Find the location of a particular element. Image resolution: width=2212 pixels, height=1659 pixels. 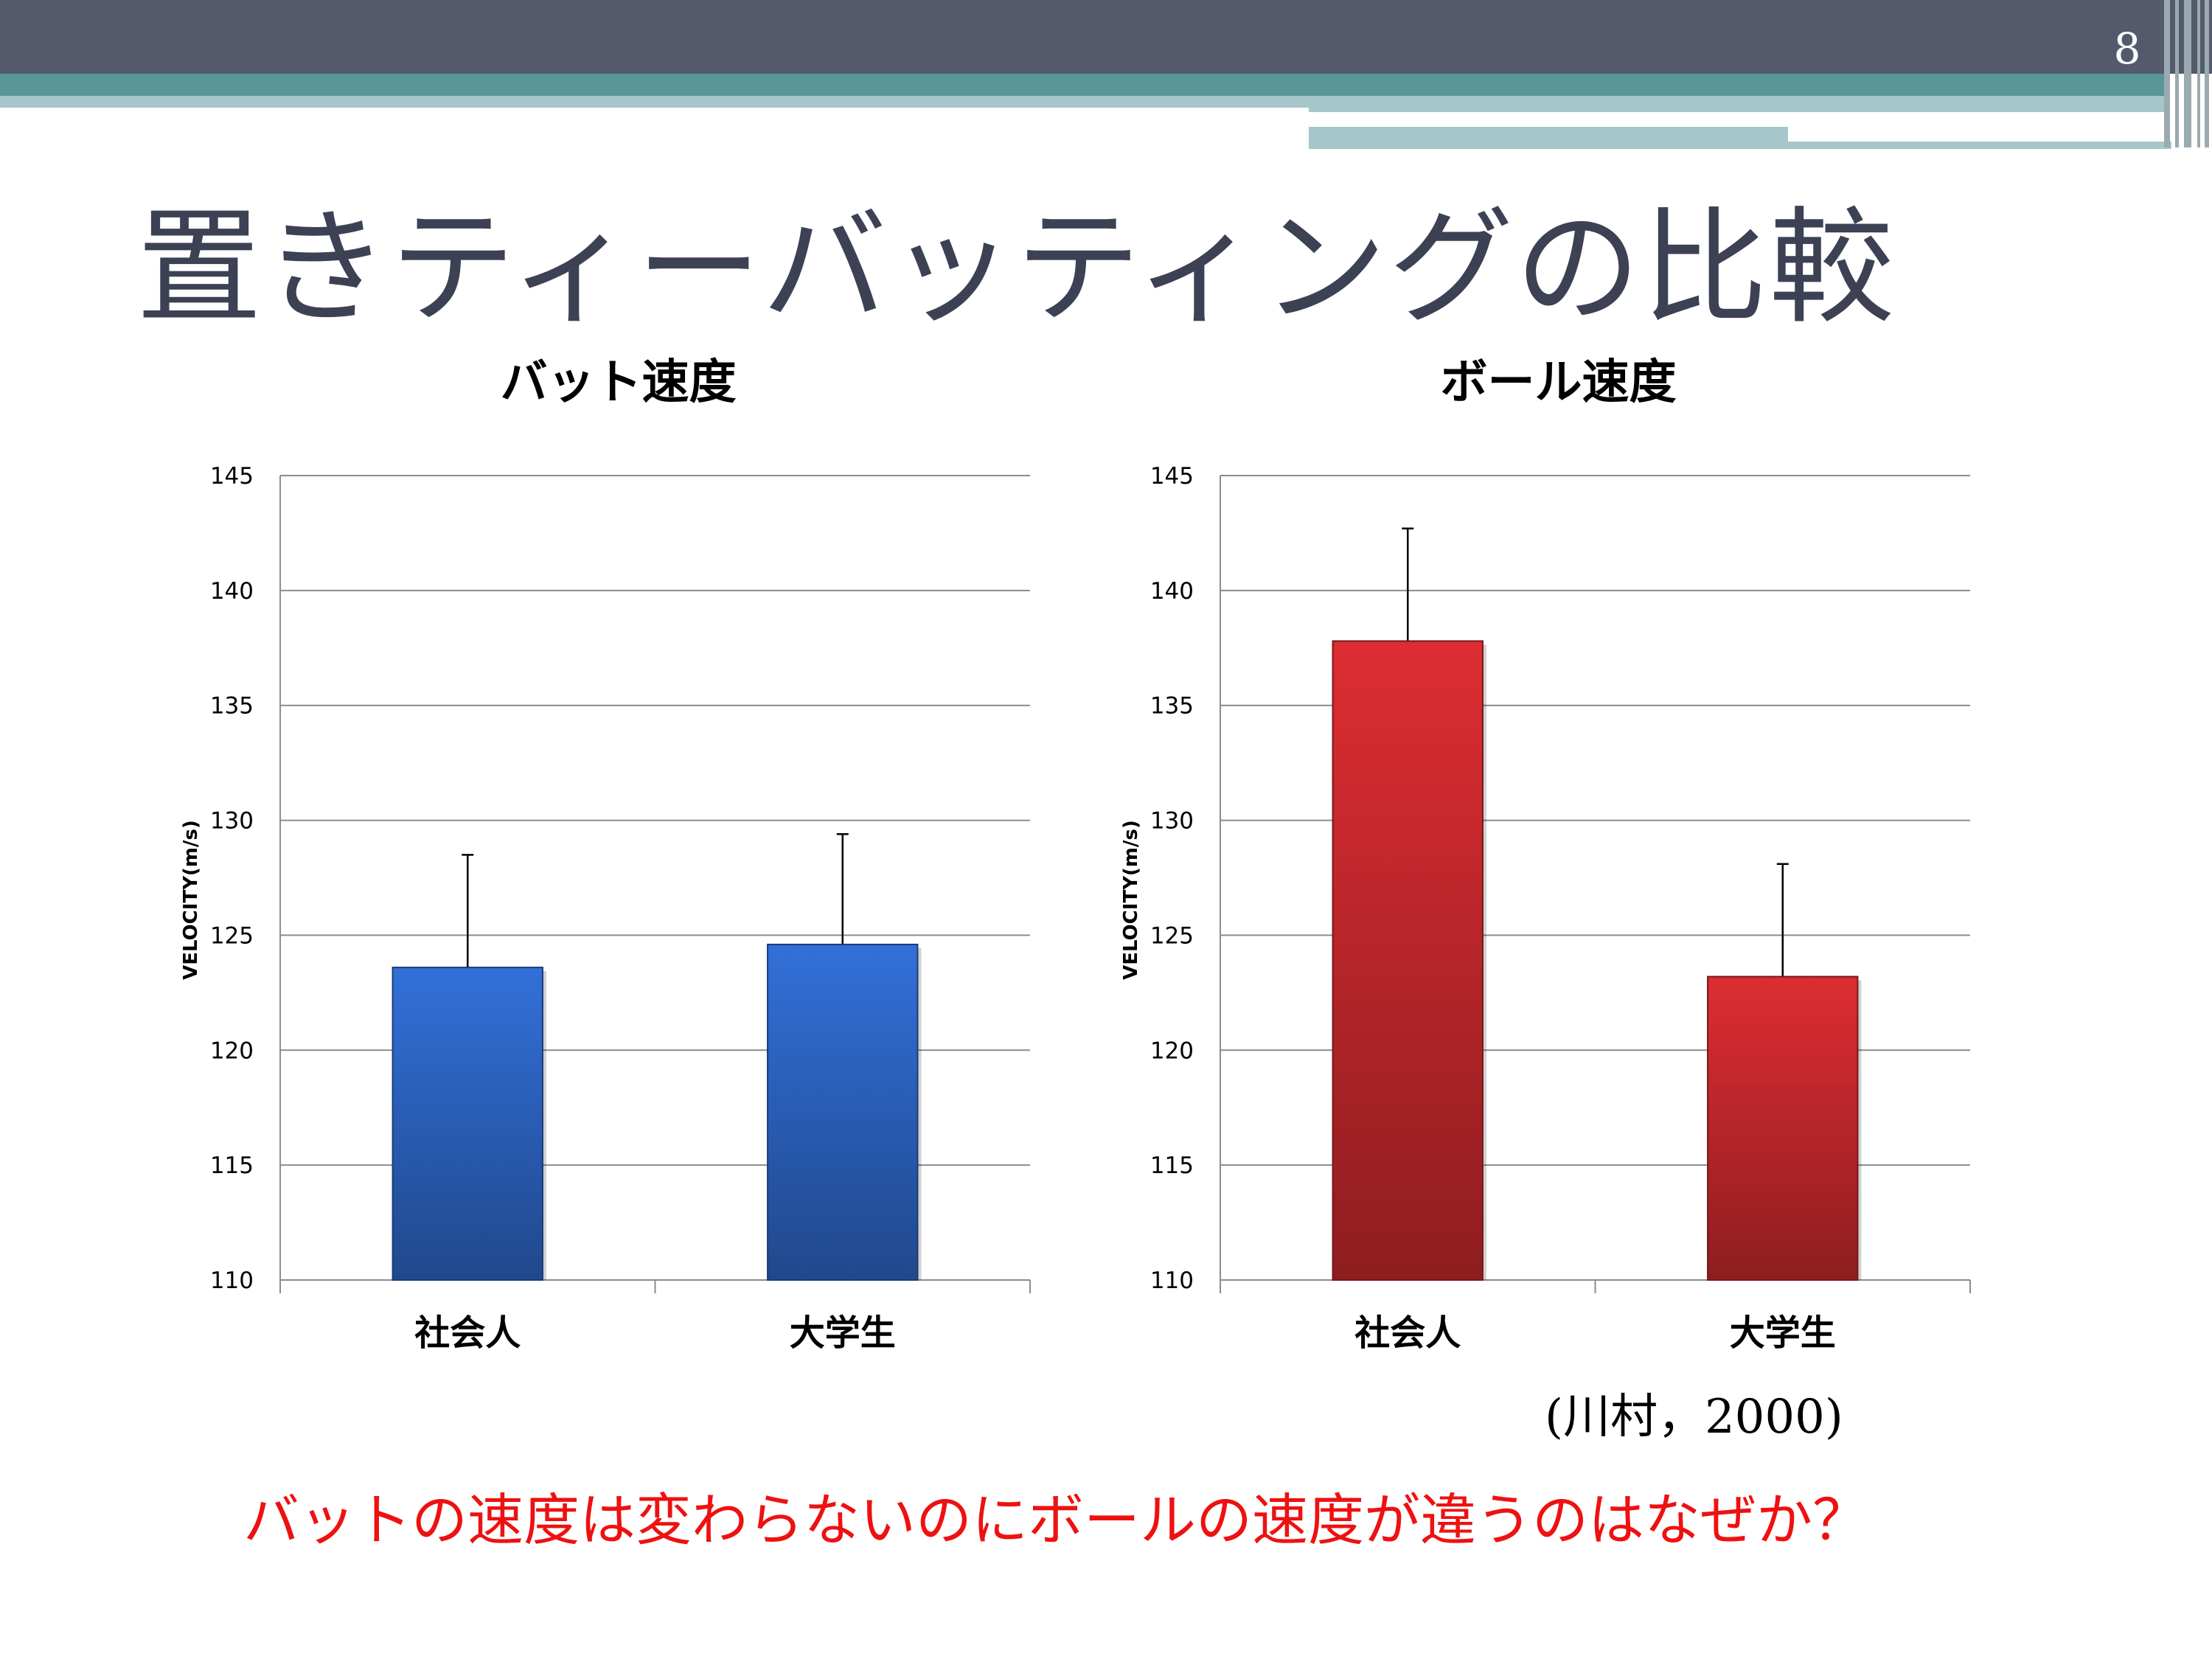

header-band-light is located at coordinates (654, 102).